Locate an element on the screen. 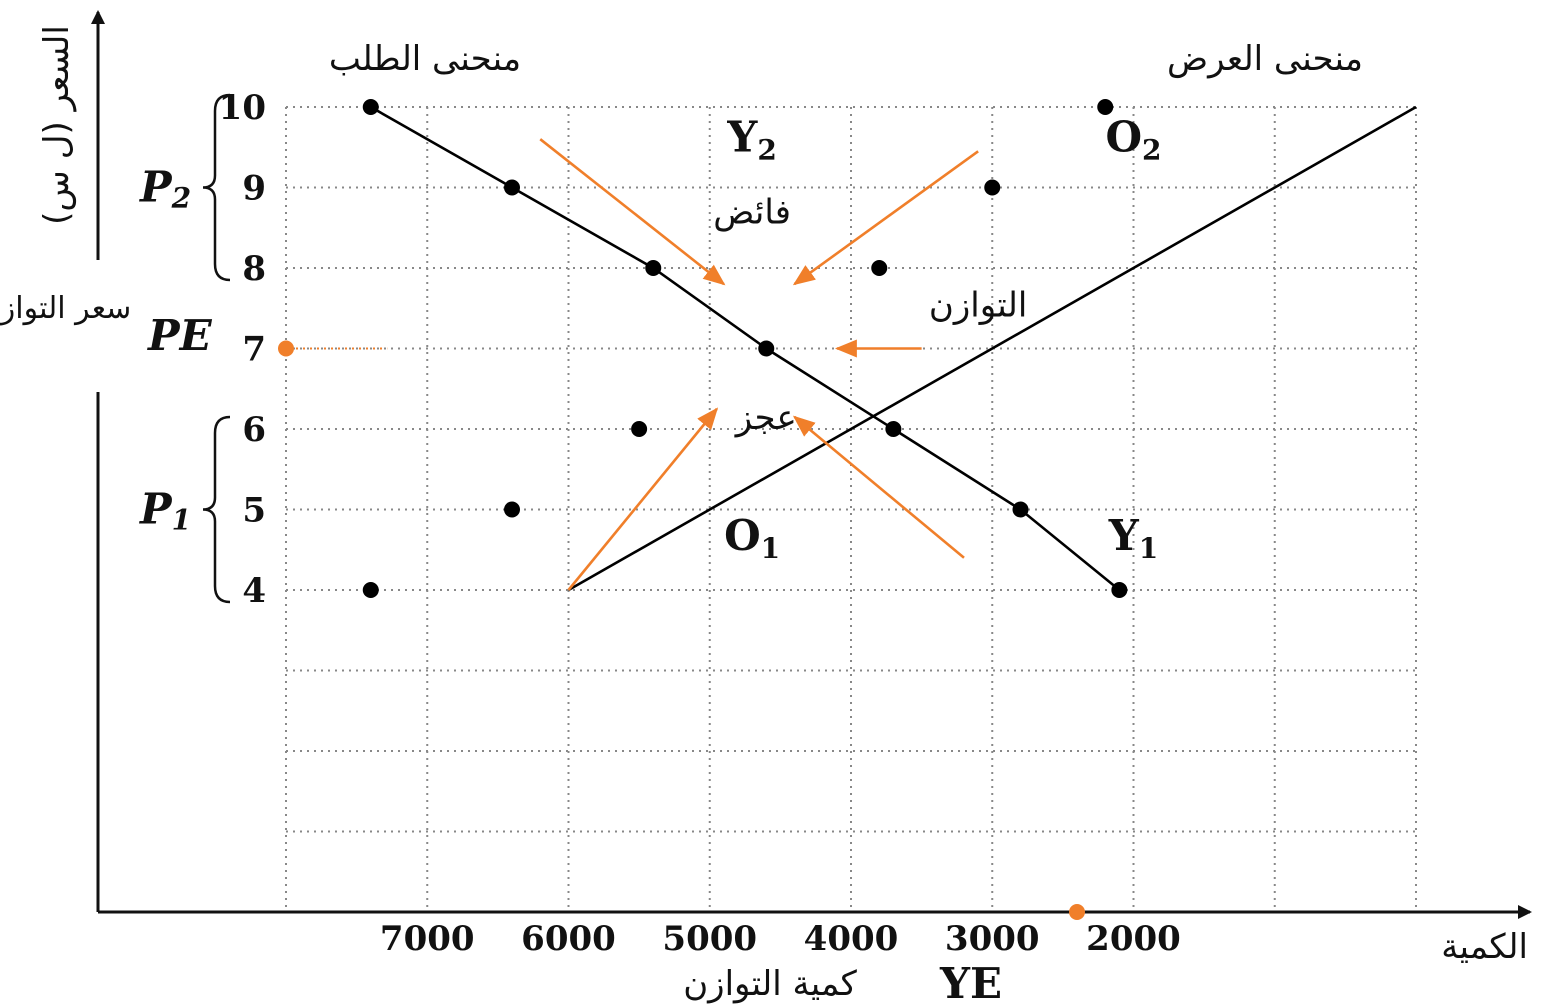 This screenshot has width=1547, height=1005. demand-curve-title: منحنى الطلب is located at coordinates (425, 59).